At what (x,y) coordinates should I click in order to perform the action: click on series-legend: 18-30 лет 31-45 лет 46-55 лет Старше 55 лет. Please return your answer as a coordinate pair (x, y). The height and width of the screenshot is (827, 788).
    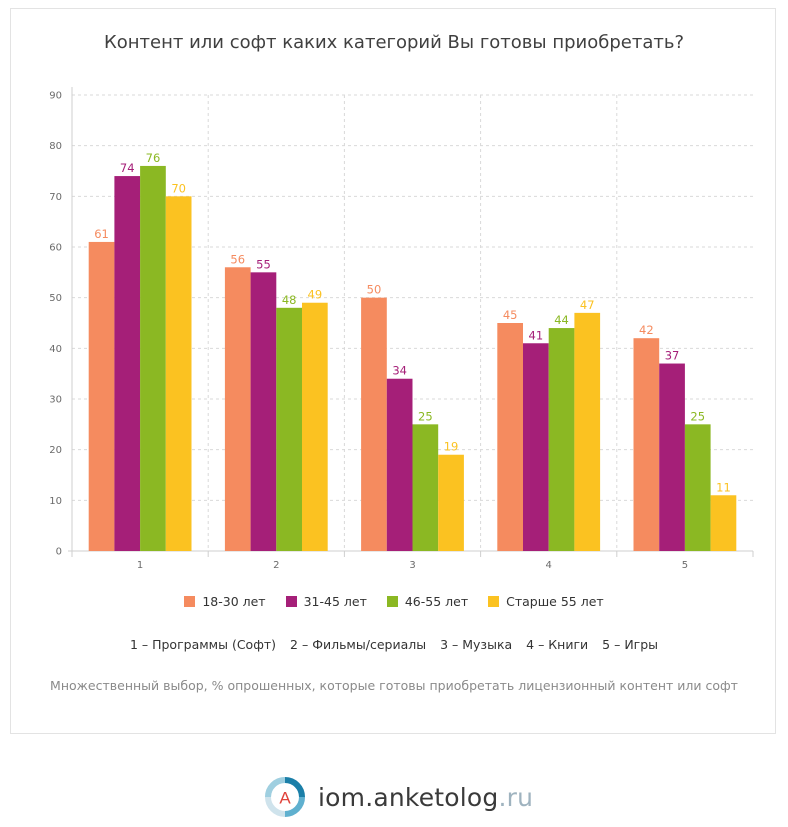
    Looking at the image, I should click on (394, 601).